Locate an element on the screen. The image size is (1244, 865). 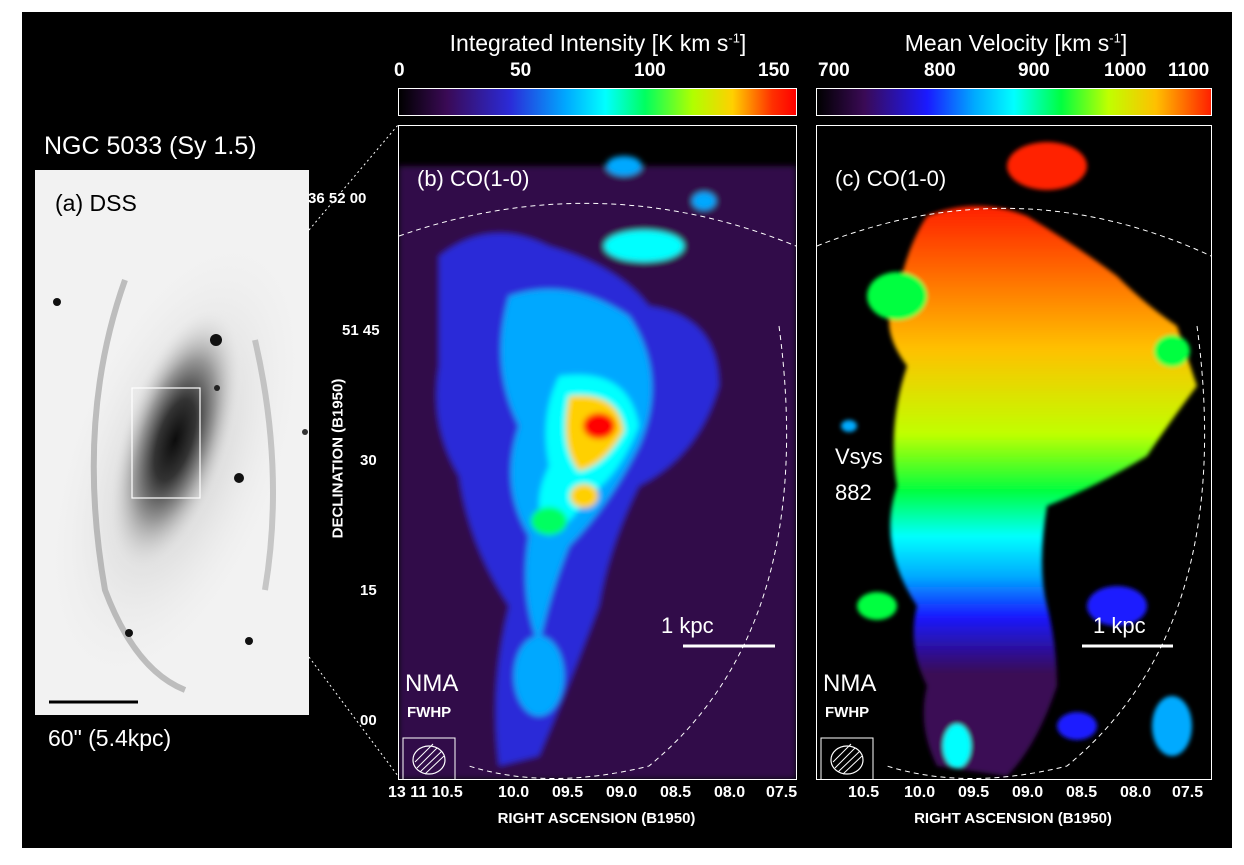
ra-axis-label-b: RIGHT ASCENSION (B1950) is located at coordinates (596, 818).